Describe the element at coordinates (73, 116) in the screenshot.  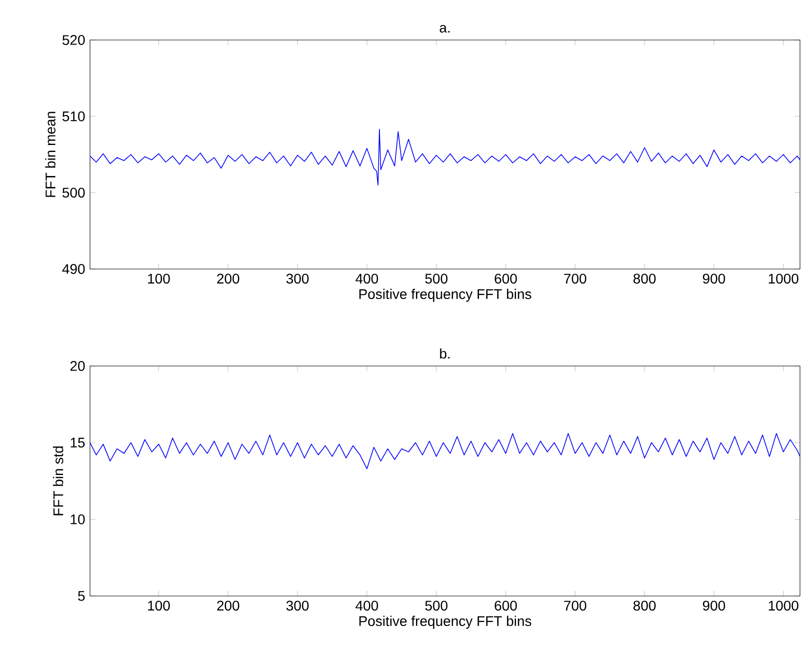
I see `y-tick-label: 510` at that location.